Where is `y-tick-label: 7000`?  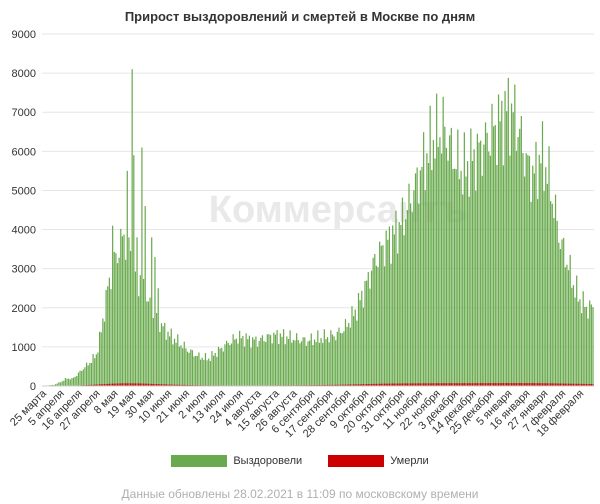 y-tick-label: 7000 is located at coordinates (24, 113).